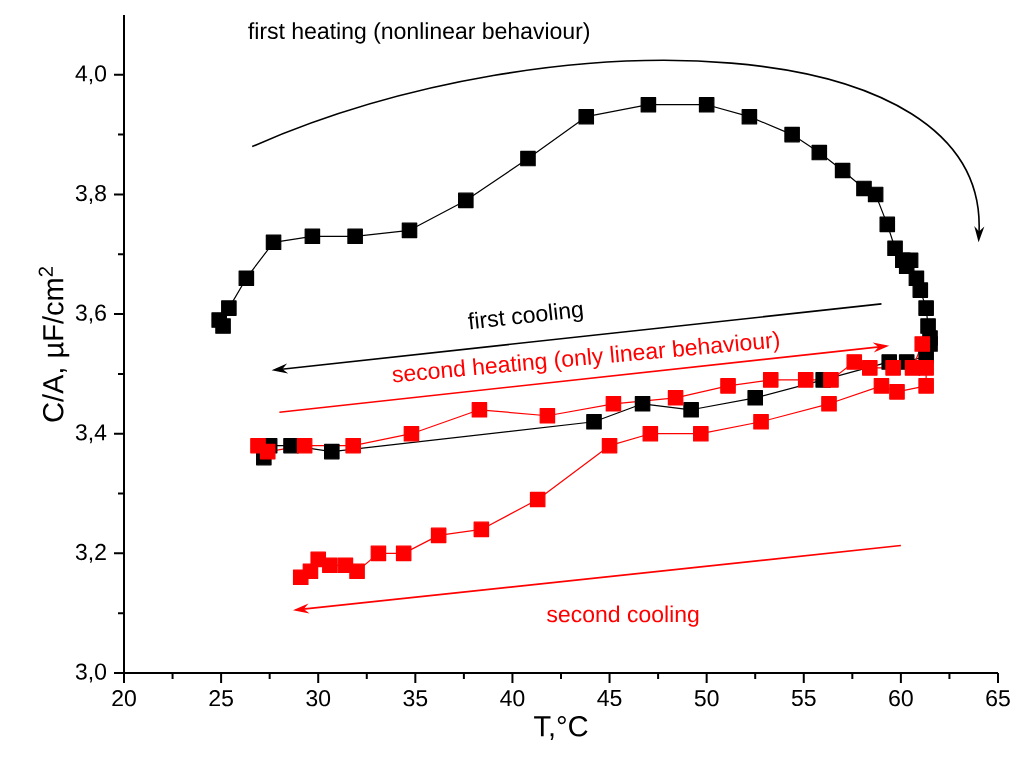 The image size is (1014, 769). I want to click on y-tick-label: 3,2, so click(90, 553).